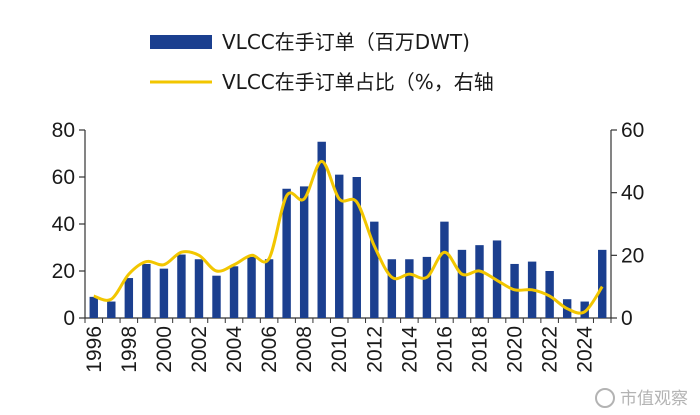 The width and height of the screenshot is (700, 415). What do you see at coordinates (374, 269) in the screenshot?
I see `bar-2012` at bounding box center [374, 269].